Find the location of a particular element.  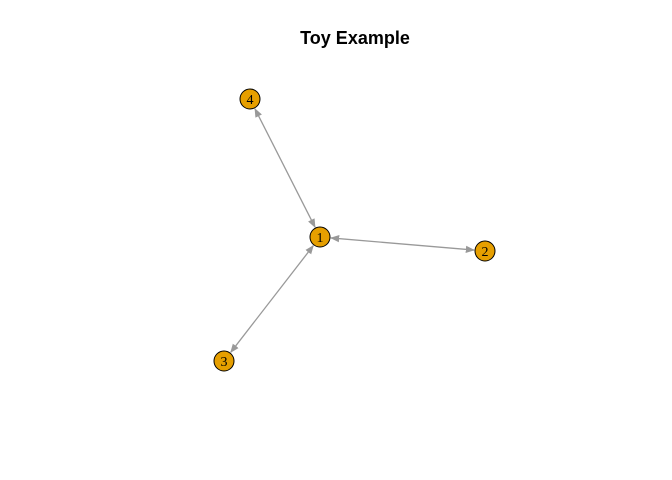

node-1: 1 is located at coordinates (320, 237).